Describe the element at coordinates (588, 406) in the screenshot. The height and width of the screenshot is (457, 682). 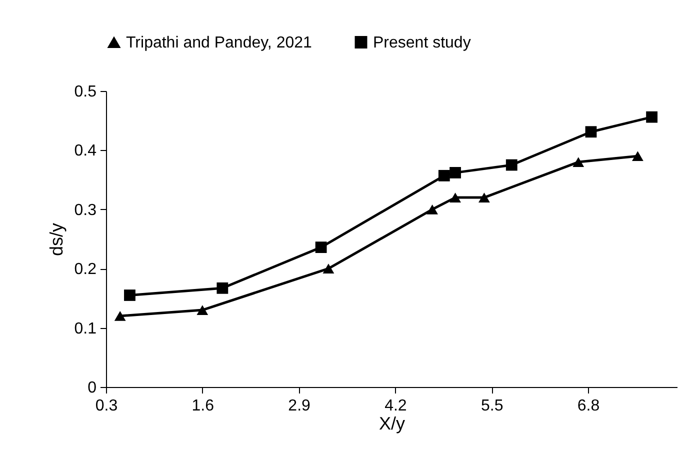
I see `x-tick-label: 6.8` at that location.